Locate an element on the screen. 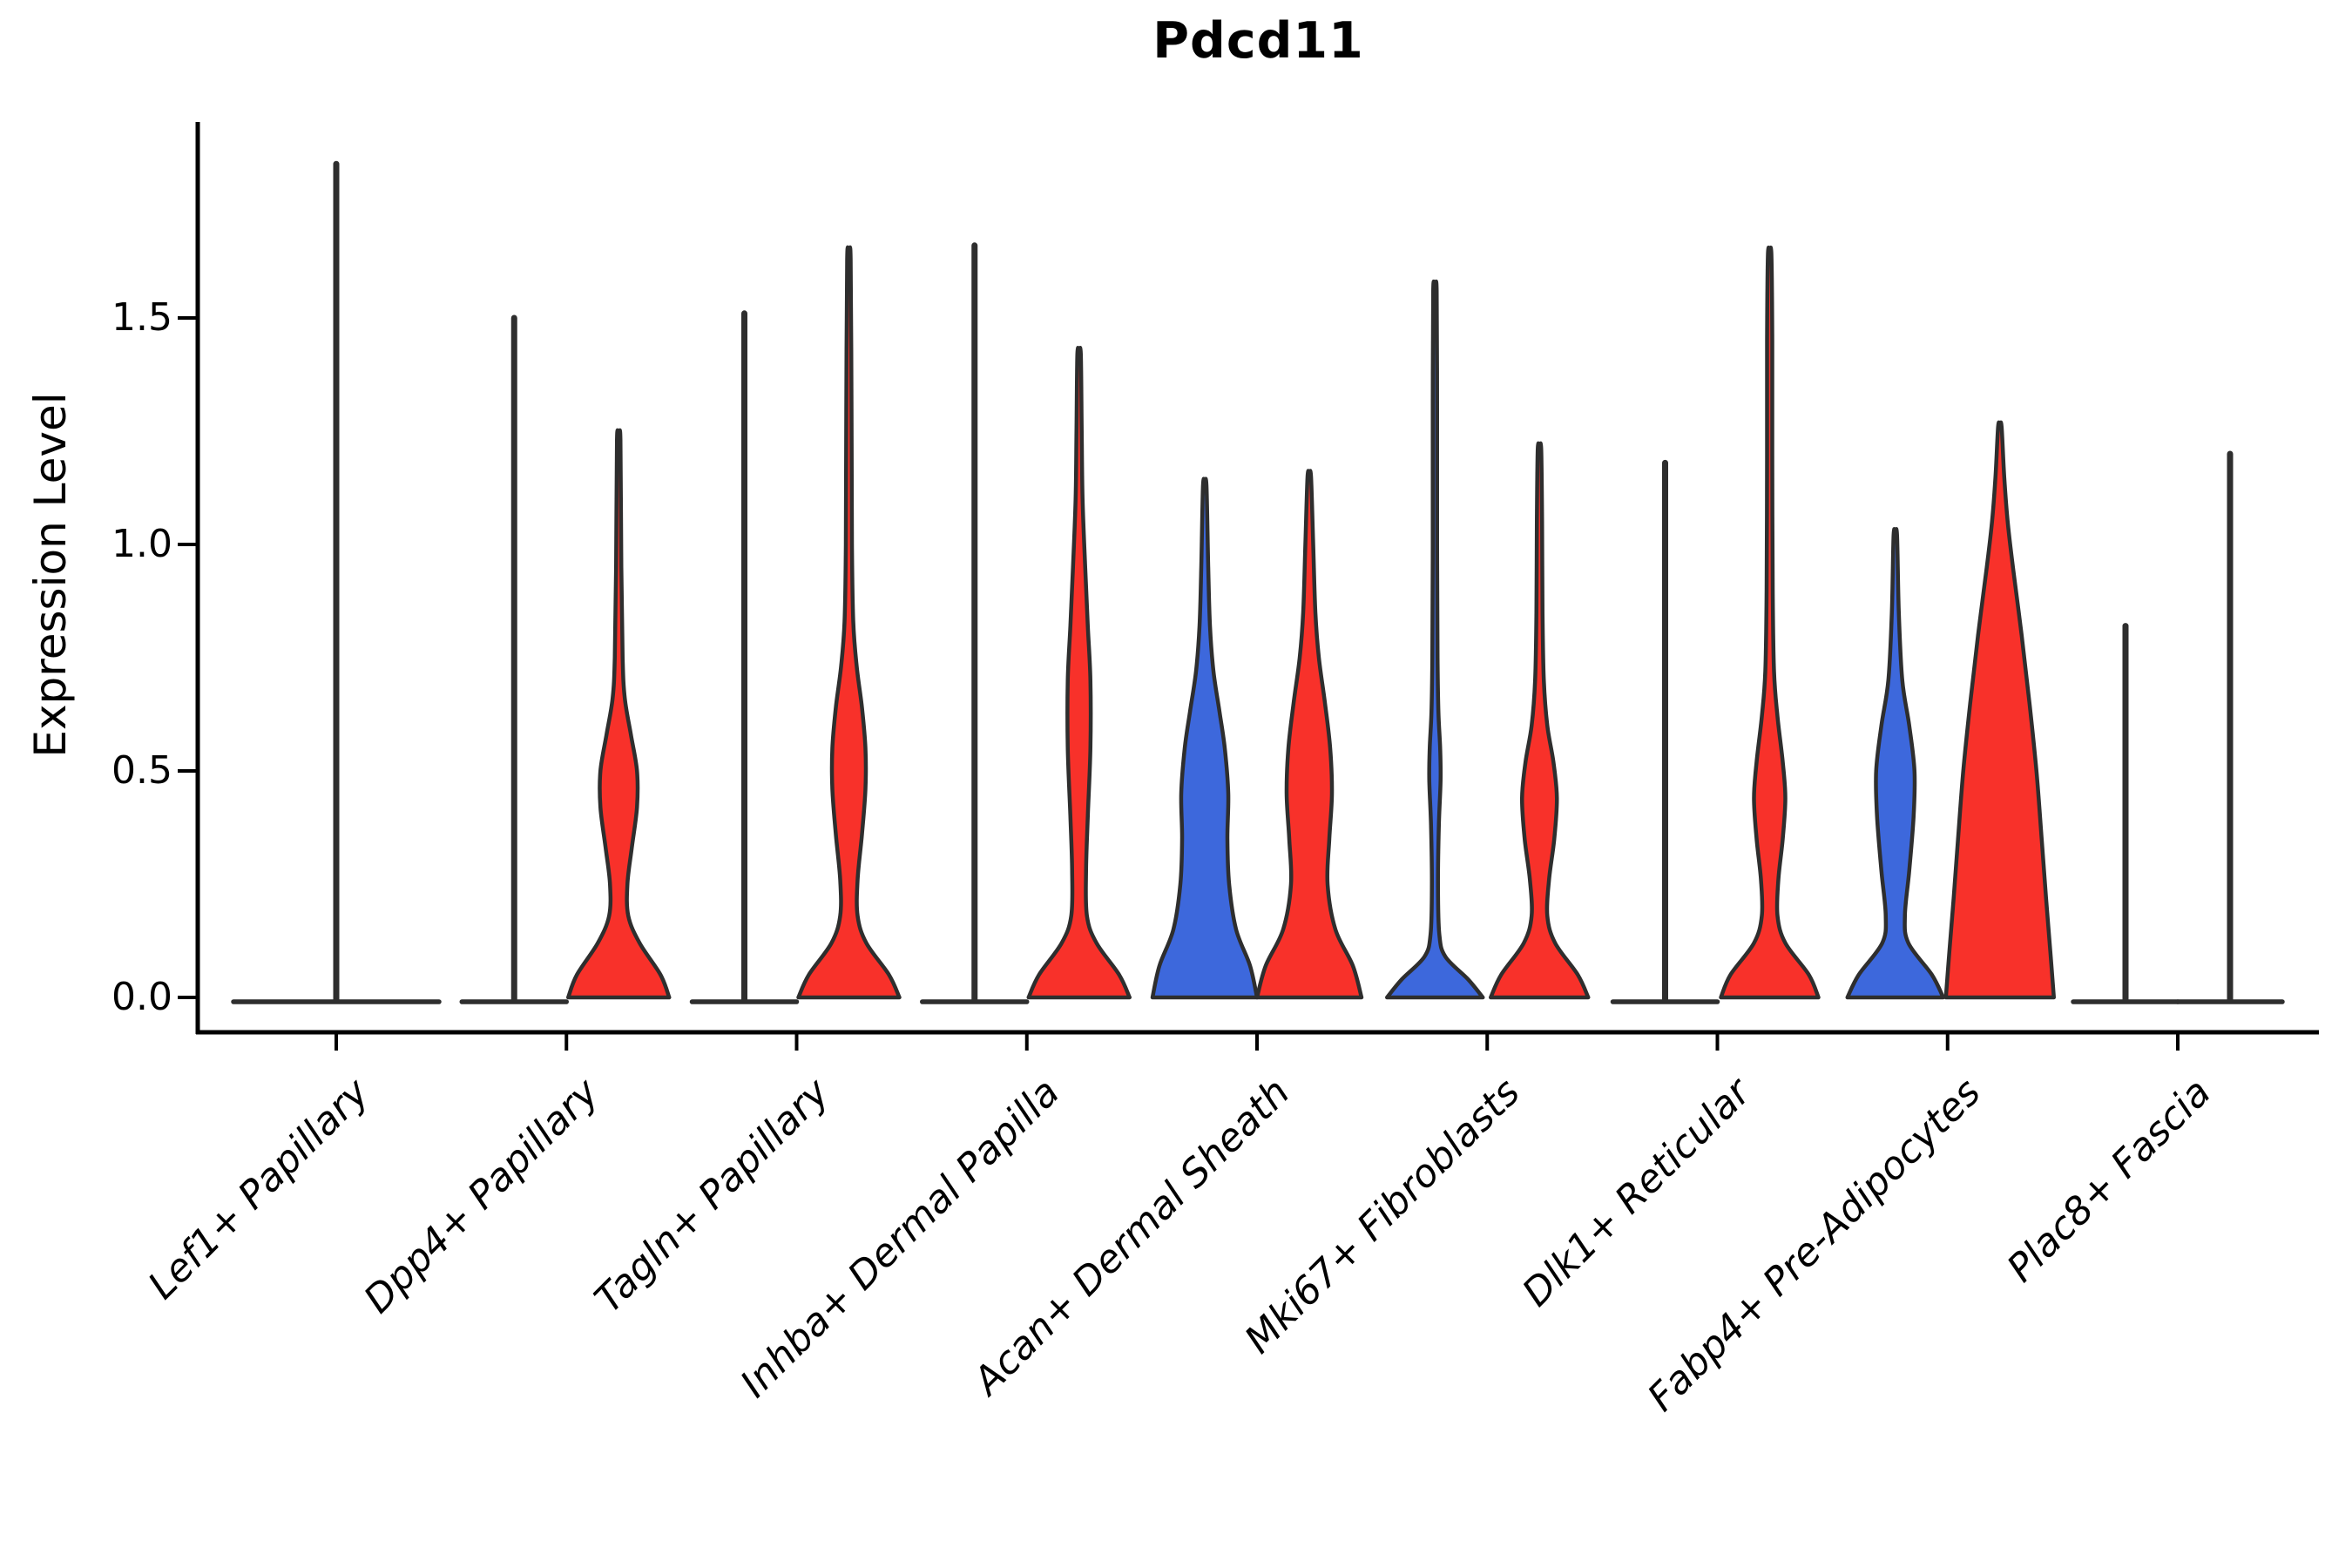  y-tick-label: 1.5 is located at coordinates (142, 317).